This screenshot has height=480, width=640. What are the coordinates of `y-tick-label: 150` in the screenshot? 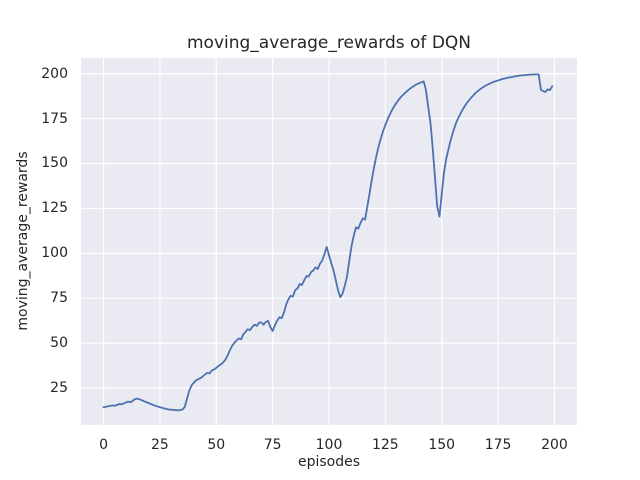 It's located at (54, 163).